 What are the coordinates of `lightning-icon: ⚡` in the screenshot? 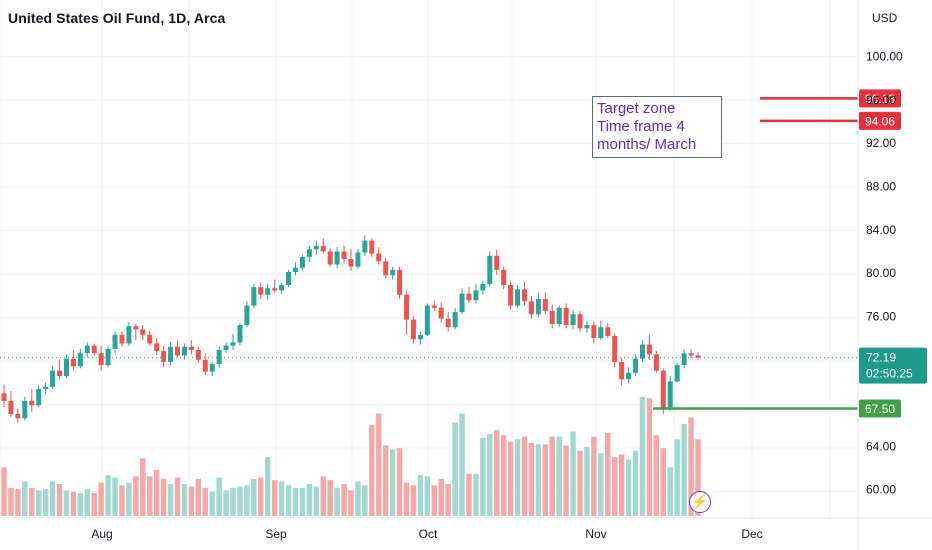 It's located at (700, 502).